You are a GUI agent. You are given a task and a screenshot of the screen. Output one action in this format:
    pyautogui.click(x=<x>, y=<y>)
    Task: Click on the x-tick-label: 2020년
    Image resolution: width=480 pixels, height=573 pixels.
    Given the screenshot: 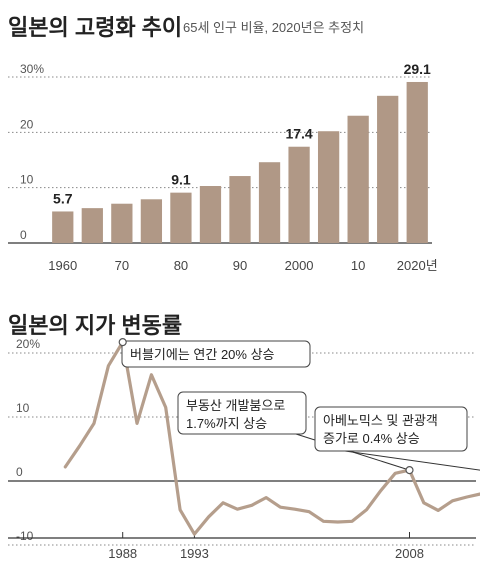 What is the action you would take?
    pyautogui.click(x=417, y=265)
    